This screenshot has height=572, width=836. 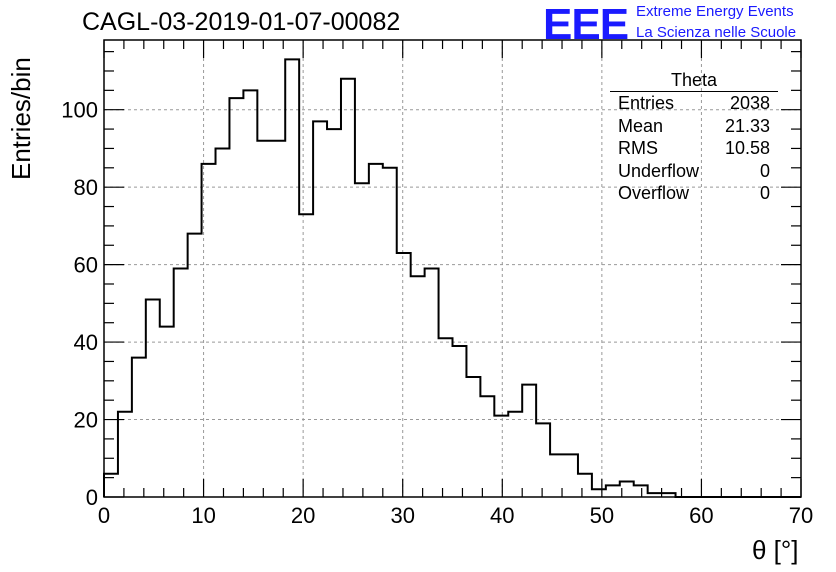 What do you see at coordinates (602, 515) in the screenshot?
I see `x-tick-label: 50` at bounding box center [602, 515].